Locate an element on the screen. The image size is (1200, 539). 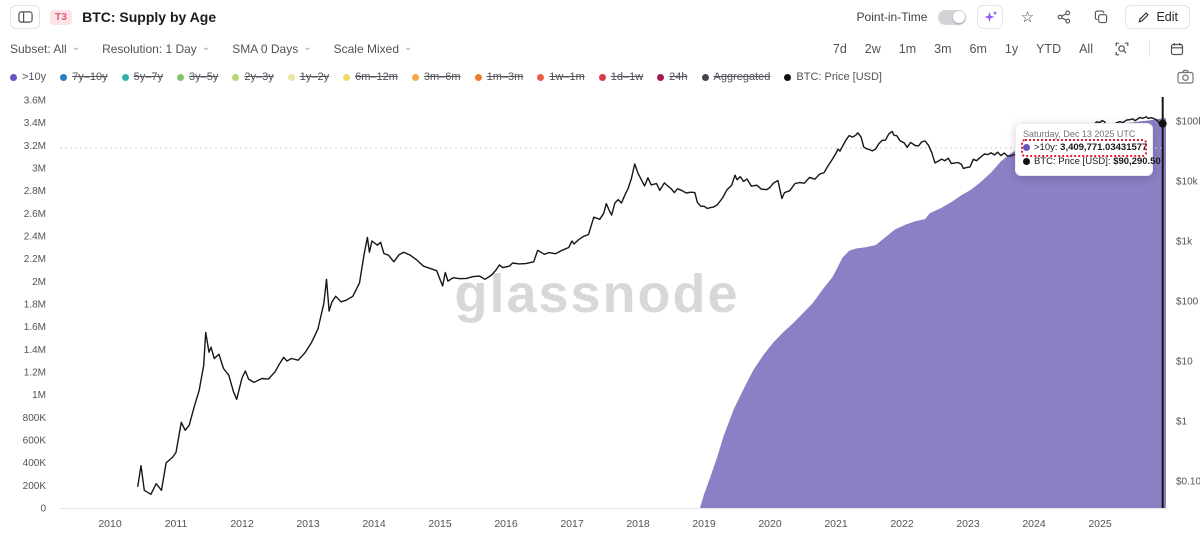
range-button-7d: 7d is located at coordinates (839, 49).